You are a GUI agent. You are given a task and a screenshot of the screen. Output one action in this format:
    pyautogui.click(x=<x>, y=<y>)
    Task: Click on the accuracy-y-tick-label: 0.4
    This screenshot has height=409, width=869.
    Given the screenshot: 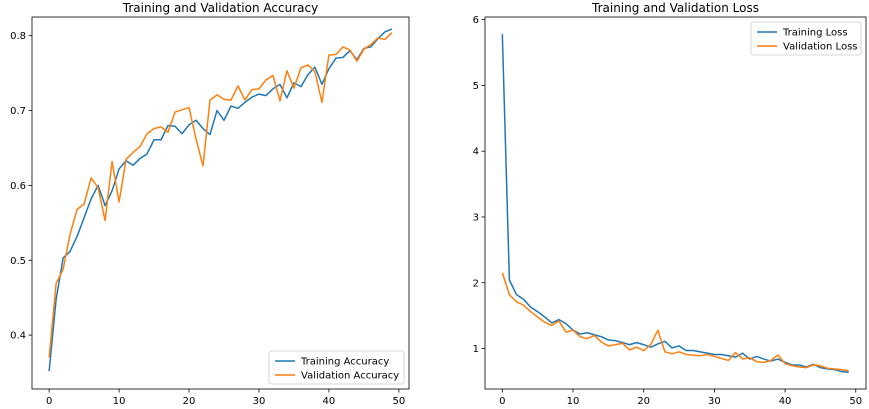 What is the action you would take?
    pyautogui.click(x=18, y=336)
    